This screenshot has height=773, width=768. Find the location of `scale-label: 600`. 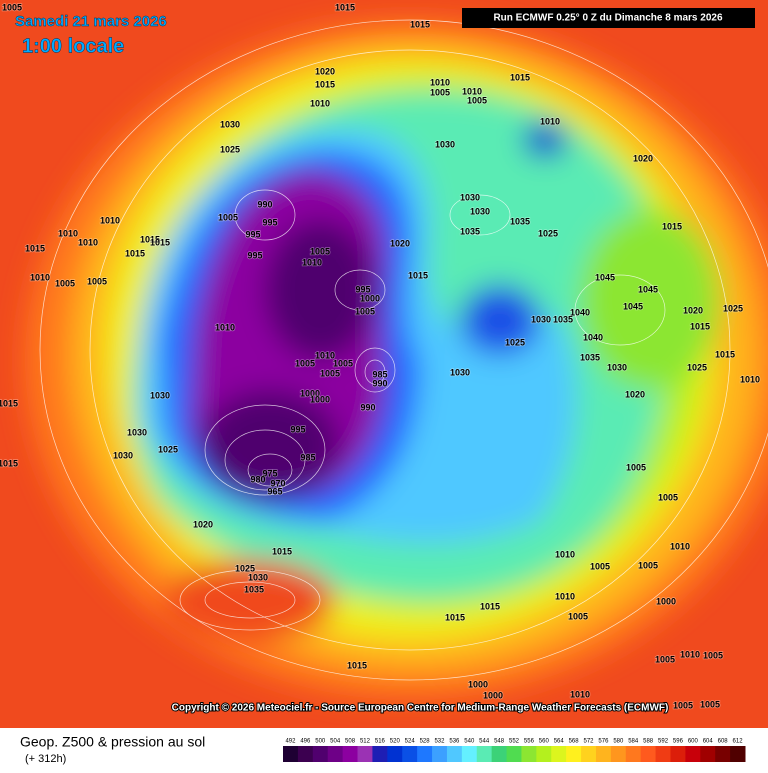

scale-label: 600 is located at coordinates (693, 742).